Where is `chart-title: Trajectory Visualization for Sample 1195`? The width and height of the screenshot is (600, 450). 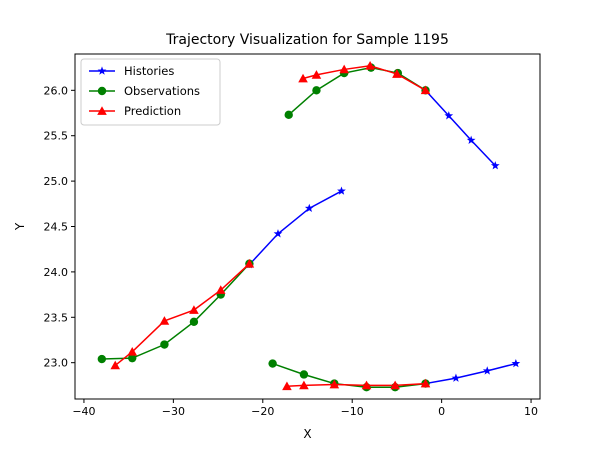
chart-title: Trajectory Visualization for Sample 1195 is located at coordinates (307, 40).